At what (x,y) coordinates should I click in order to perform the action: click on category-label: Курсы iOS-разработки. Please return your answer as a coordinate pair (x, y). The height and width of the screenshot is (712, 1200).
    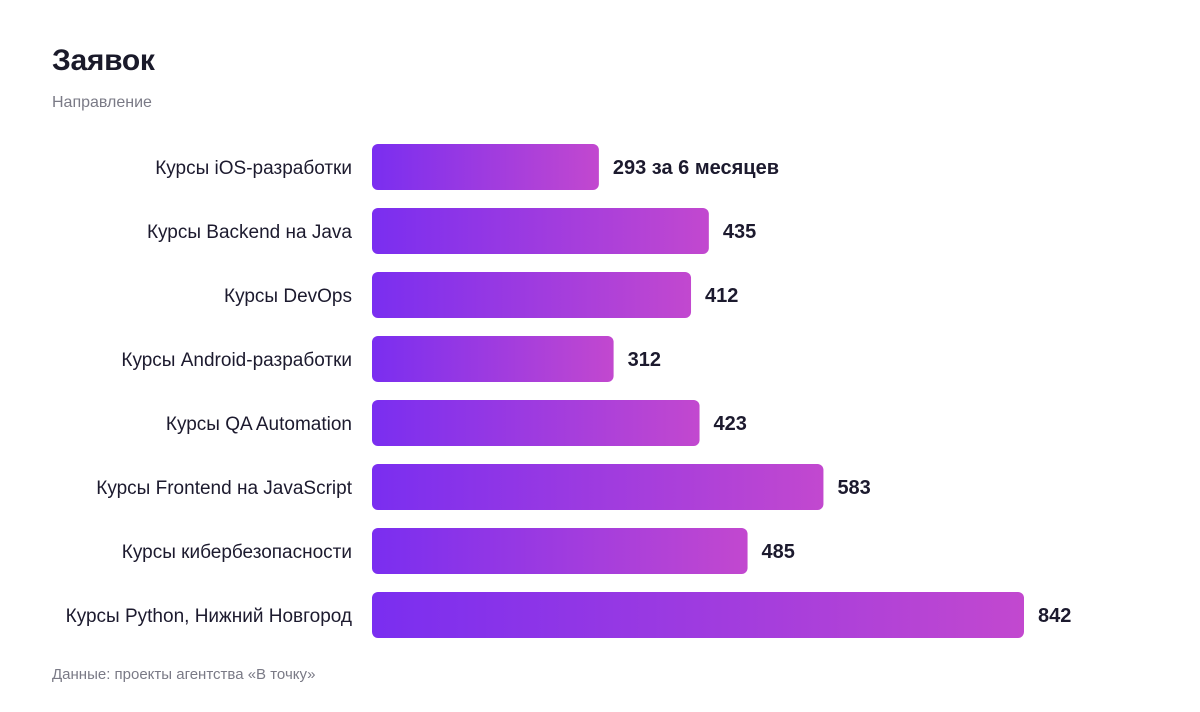
    Looking at the image, I should click on (253, 168).